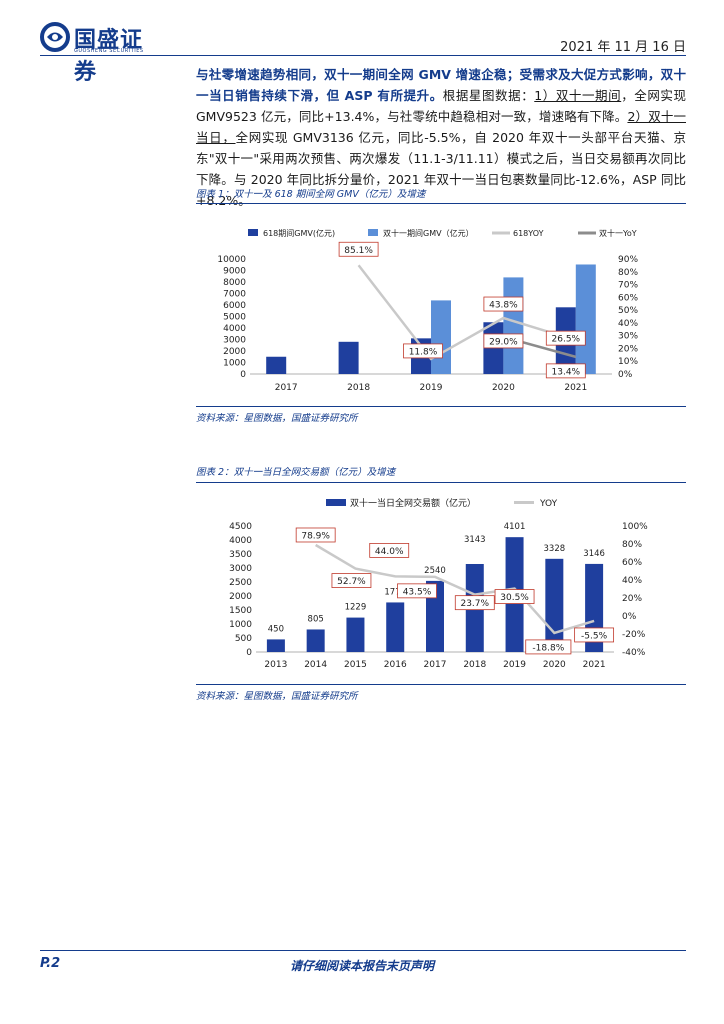 Image resolution: width=724 pixels, height=1024 pixels. I want to click on data-label: -18.8%, so click(548, 648).